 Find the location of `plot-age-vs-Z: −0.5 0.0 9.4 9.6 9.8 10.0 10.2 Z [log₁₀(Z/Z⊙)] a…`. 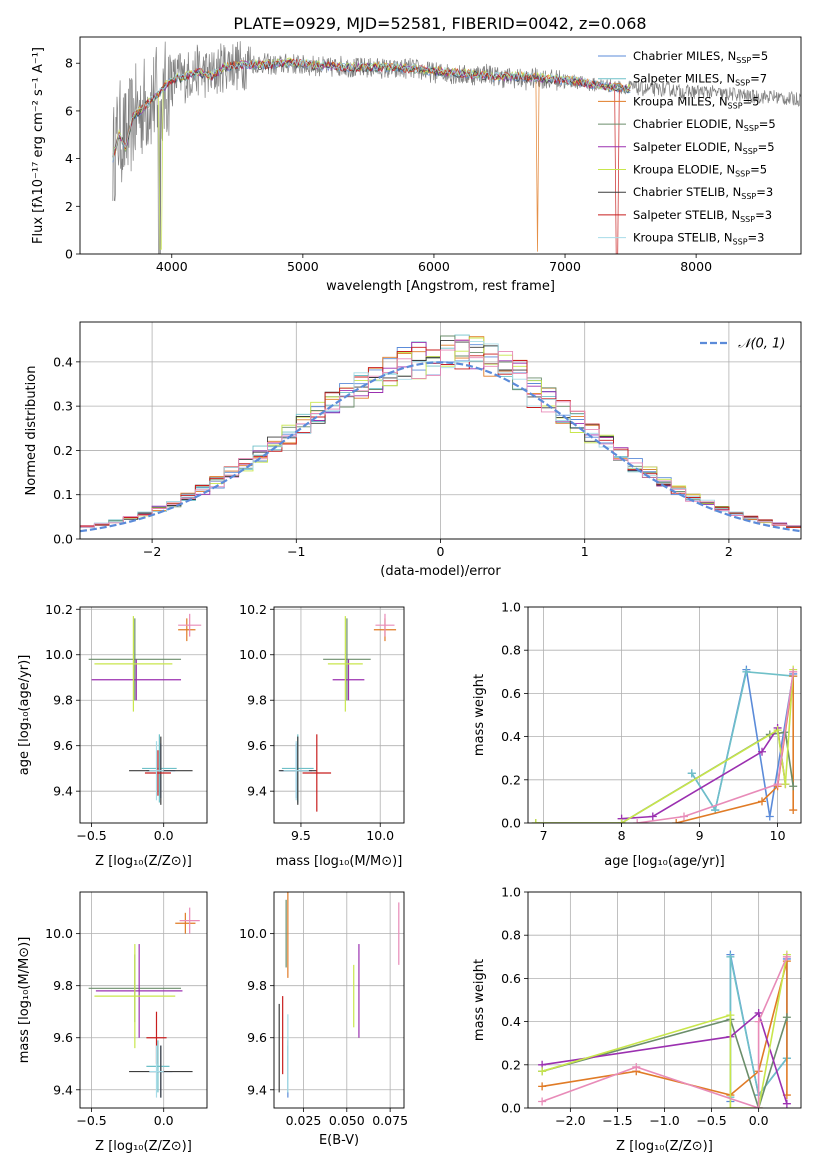

plot-age-vs-Z: −0.5 0.0 9.4 9.6 9.8 10.0 10.2 Z [log₁₀(Z/Z⊙)] a… is located at coordinates (112, 735).